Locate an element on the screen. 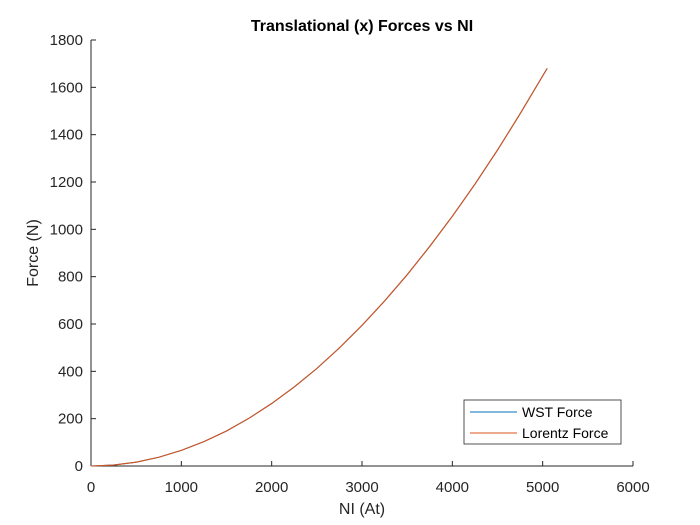 This screenshot has width=700, height=525. y-tick-label: 1800 is located at coordinates (66, 40).